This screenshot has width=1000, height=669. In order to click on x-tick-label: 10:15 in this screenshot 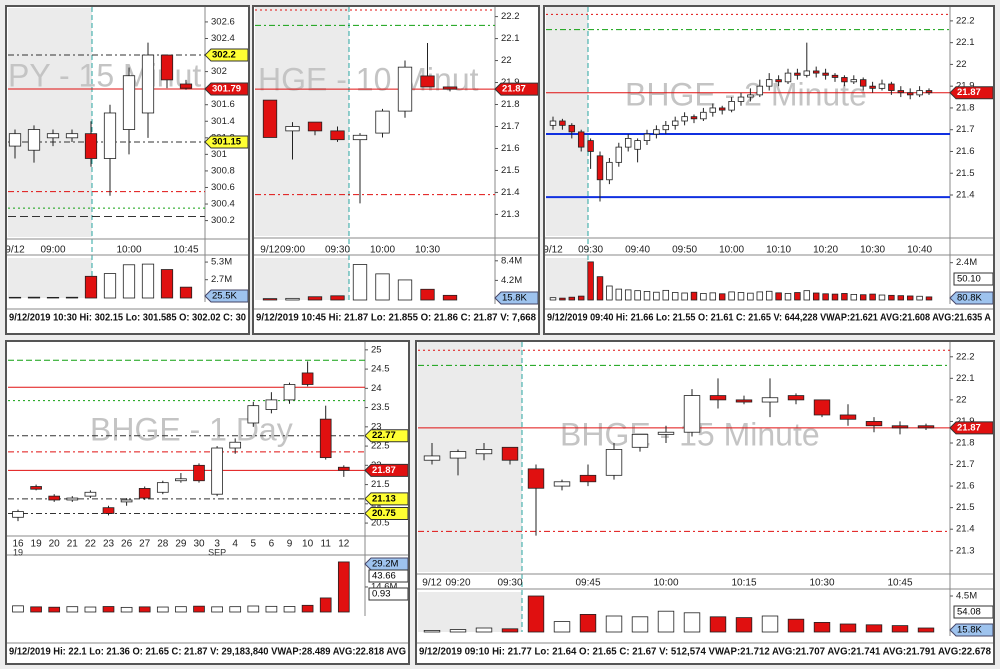, I will do `click(743, 583)`.